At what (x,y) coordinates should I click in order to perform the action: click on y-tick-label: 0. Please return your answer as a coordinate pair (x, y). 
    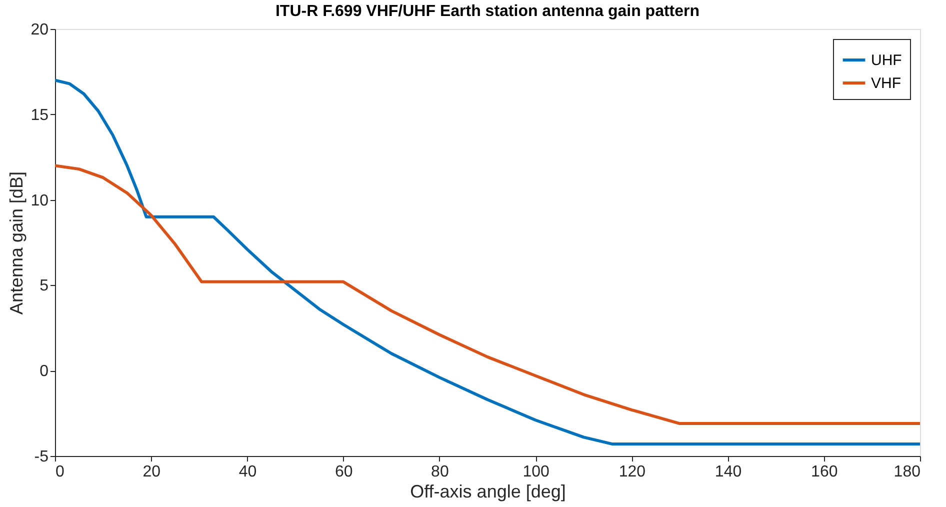
    Looking at the image, I should click on (44, 371).